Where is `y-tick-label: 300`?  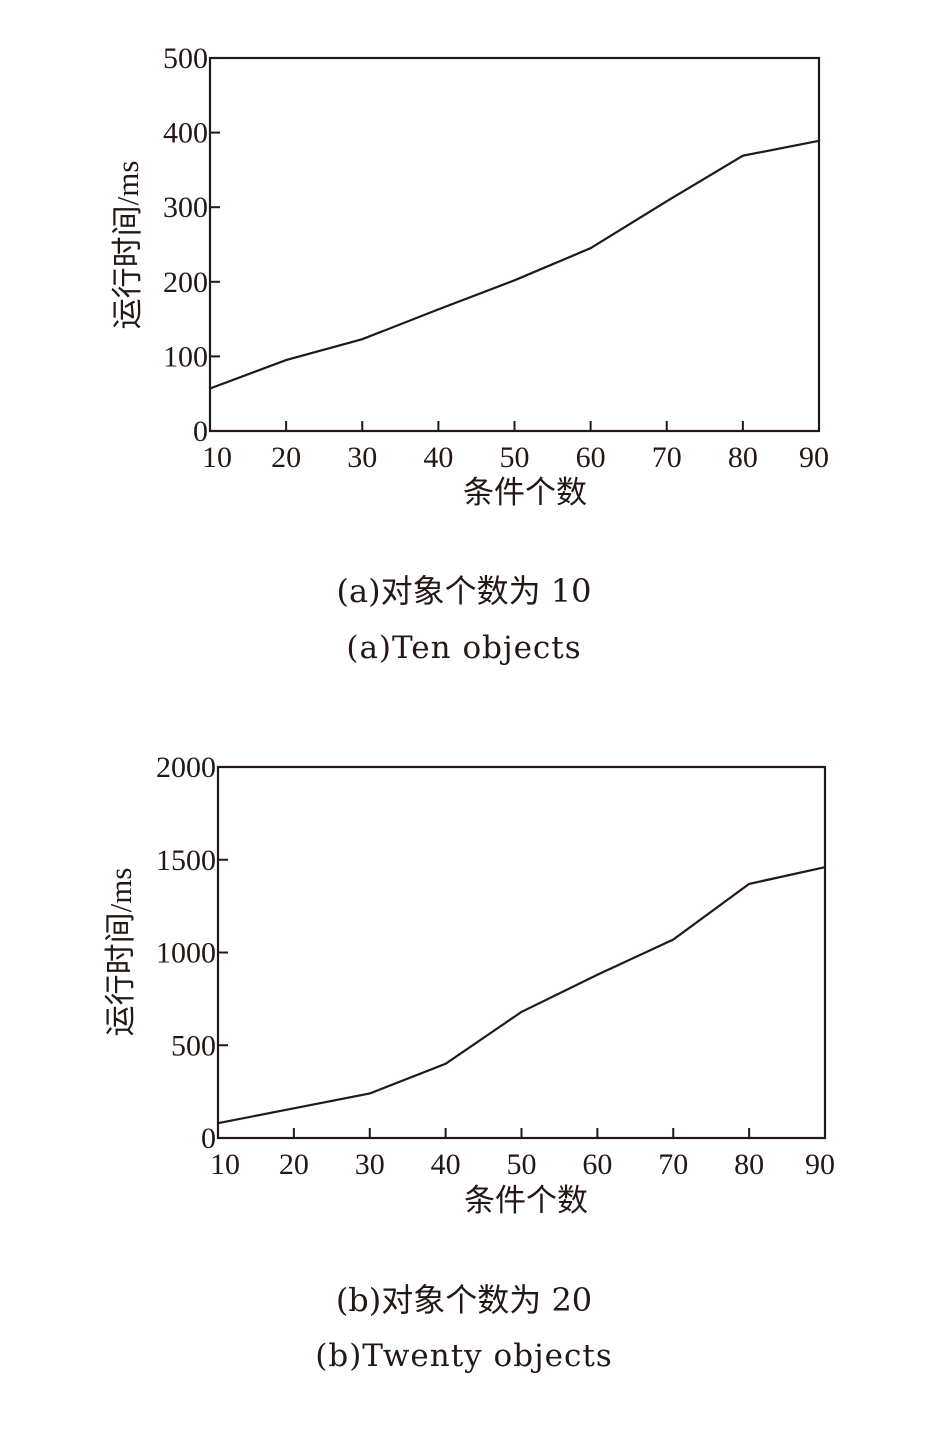 y-tick-label: 300 is located at coordinates (185, 207).